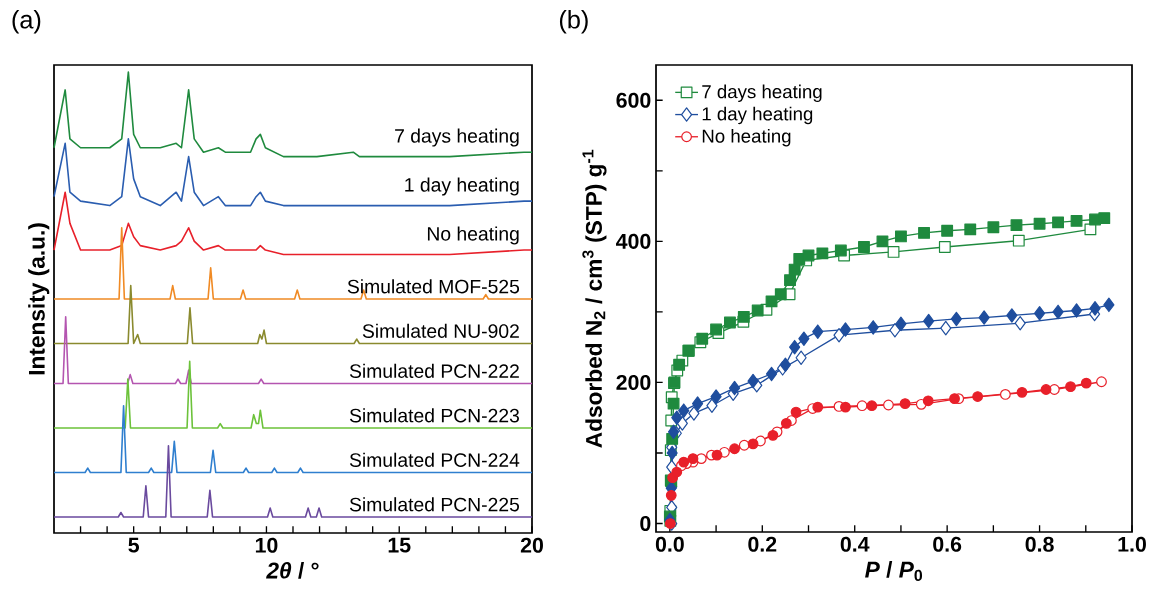 The width and height of the screenshot is (1158, 612). What do you see at coordinates (434, 415) in the screenshot?
I see `series-label: Simulated PCN-223` at bounding box center [434, 415].